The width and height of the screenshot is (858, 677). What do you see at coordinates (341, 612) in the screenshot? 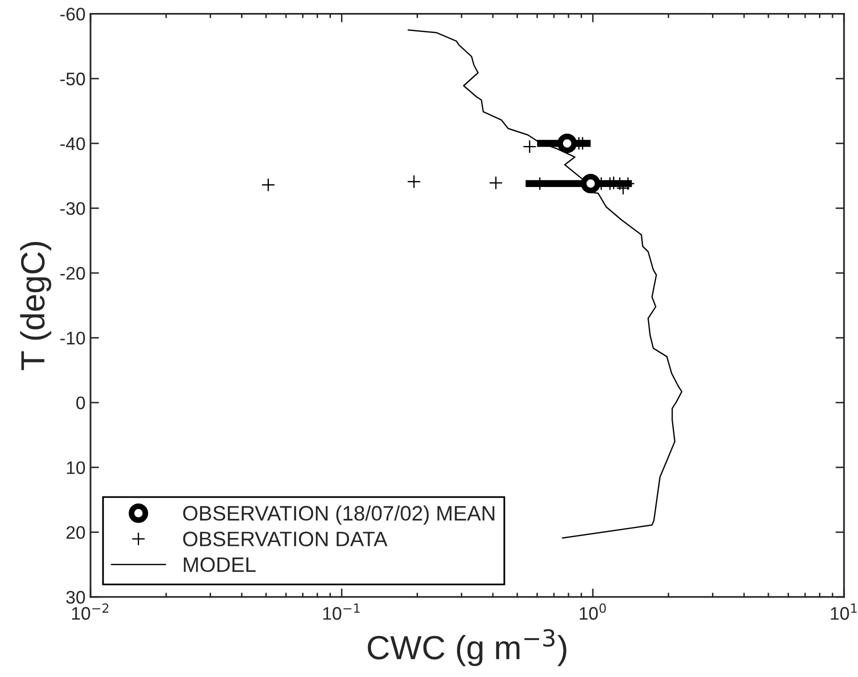
I see `x-tick-label: 10$^{−1}$` at bounding box center [341, 612].